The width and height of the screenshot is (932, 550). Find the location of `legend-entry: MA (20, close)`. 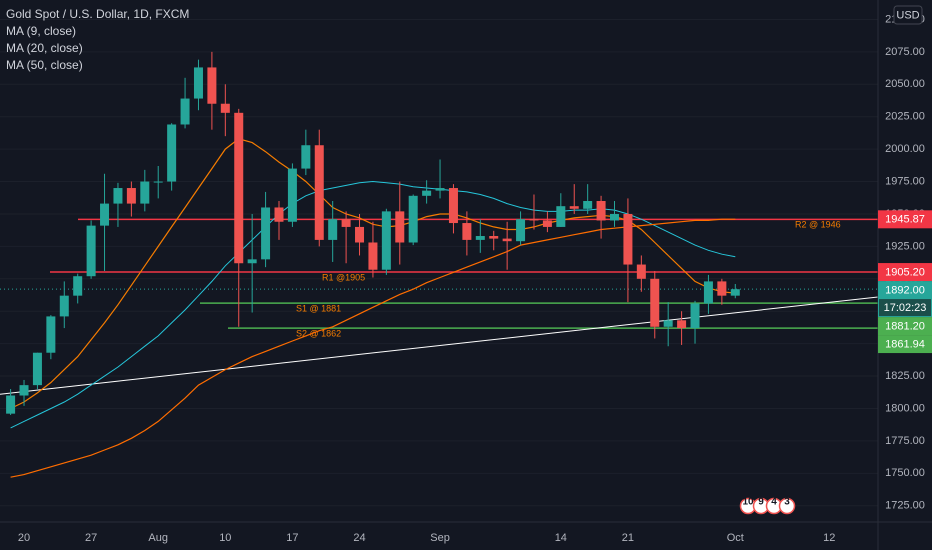

legend-entry: MA (20, close) is located at coordinates (44, 48).